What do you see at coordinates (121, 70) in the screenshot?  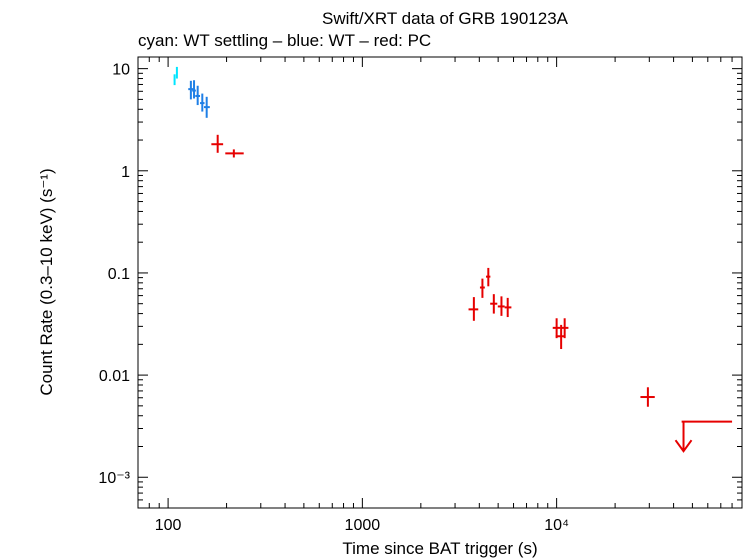 I see `y-tick-label: 10` at bounding box center [121, 70].